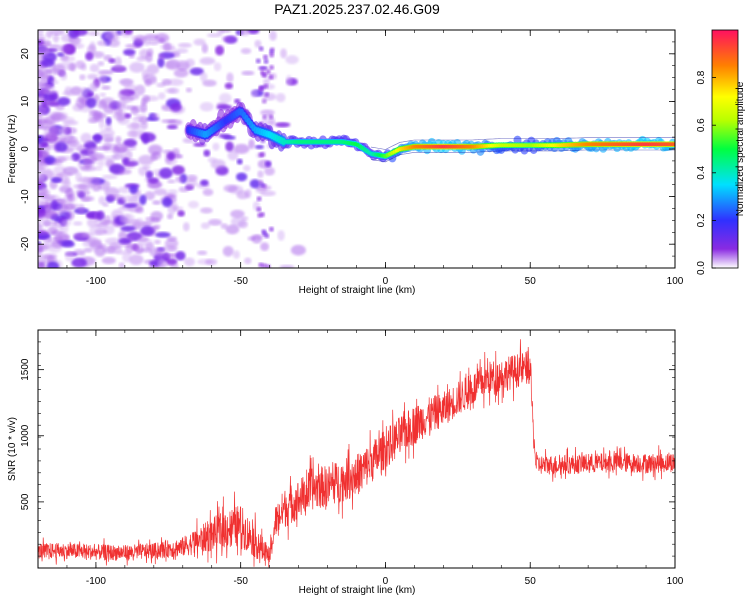 The image size is (750, 600). Describe the element at coordinates (240, 281) in the screenshot. I see `spec-xtick-label: -50` at that location.